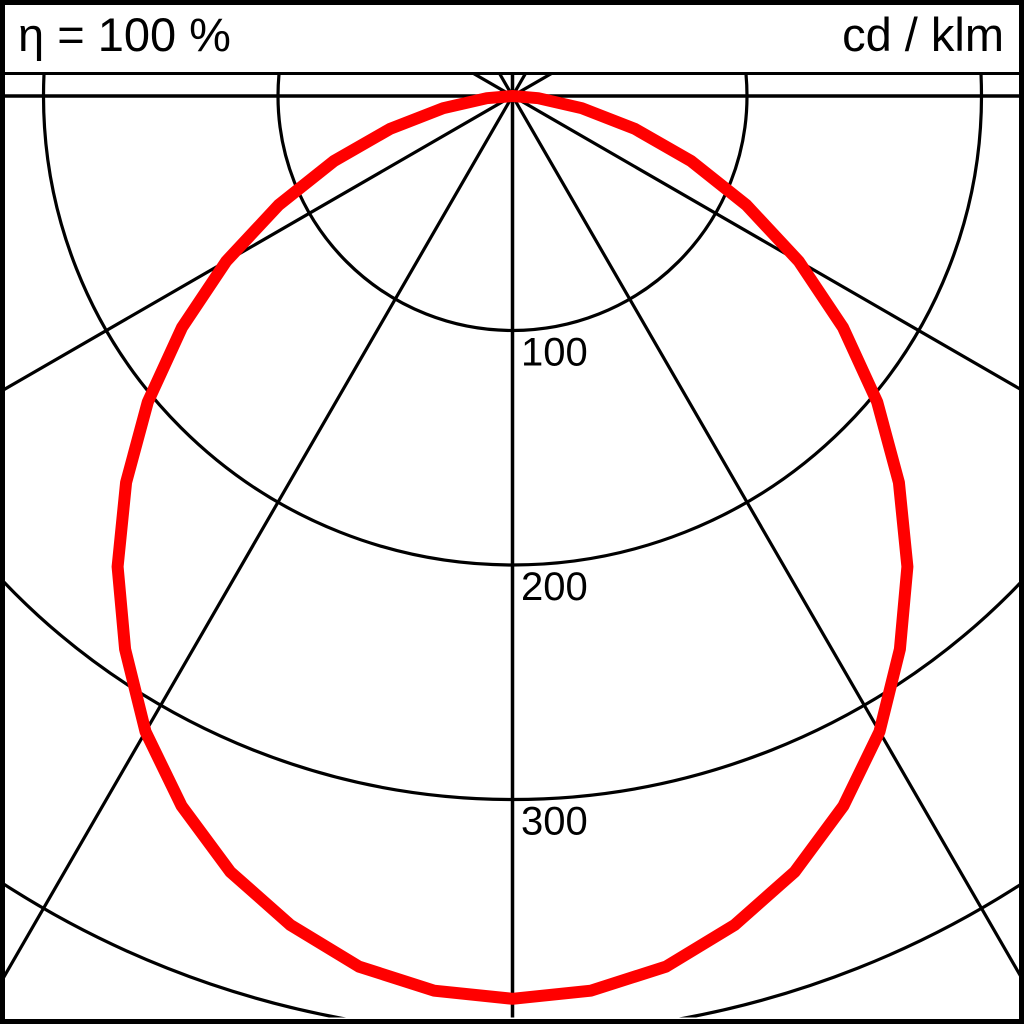 The width and height of the screenshot is (1024, 1024). What do you see at coordinates (923, 34) in the screenshot?
I see `unit-label: cd / klm` at bounding box center [923, 34].